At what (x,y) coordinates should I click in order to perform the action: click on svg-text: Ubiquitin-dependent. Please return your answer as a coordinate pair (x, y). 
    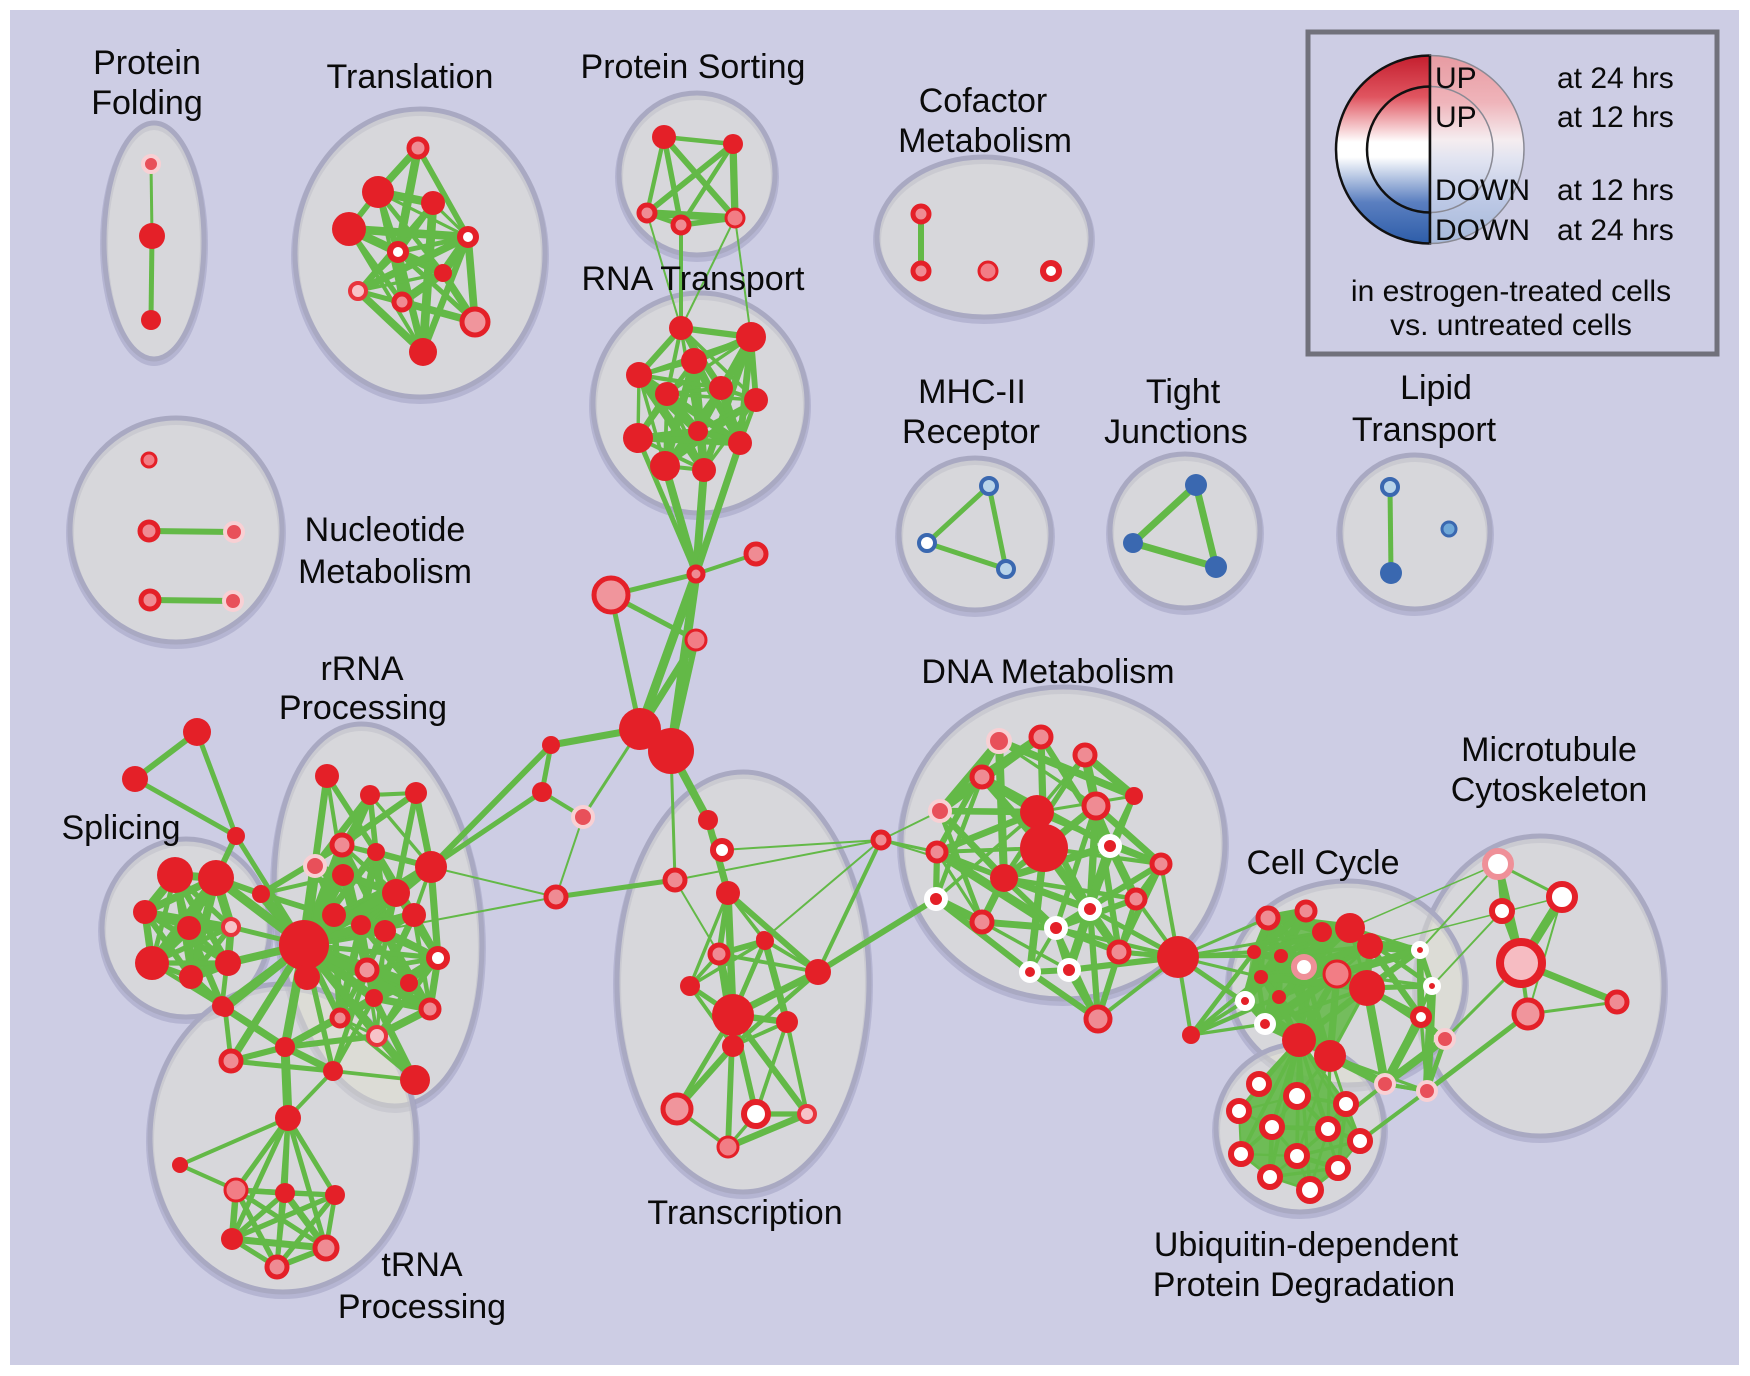
    Looking at the image, I should click on (1306, 1245).